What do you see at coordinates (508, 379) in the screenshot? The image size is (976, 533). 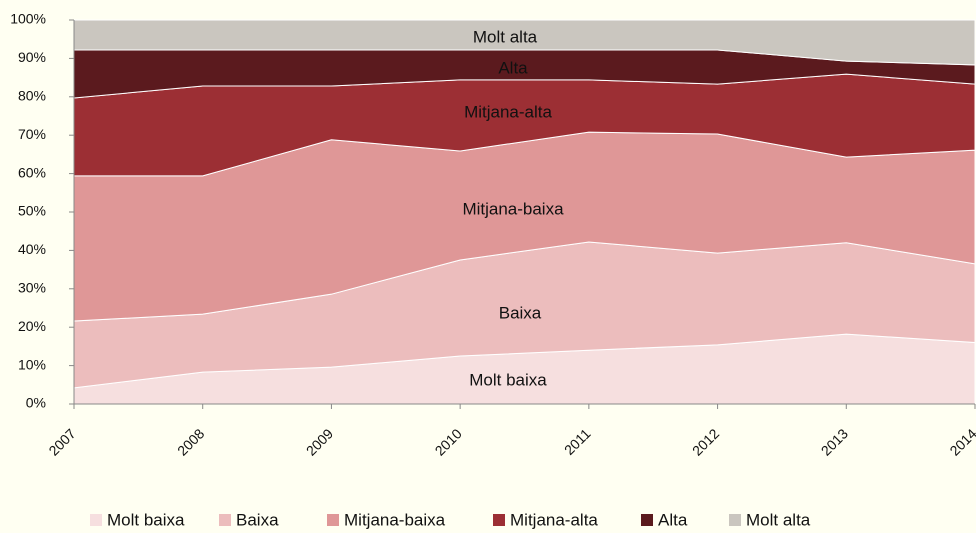 I see `area-label: Molt baixa` at bounding box center [508, 379].